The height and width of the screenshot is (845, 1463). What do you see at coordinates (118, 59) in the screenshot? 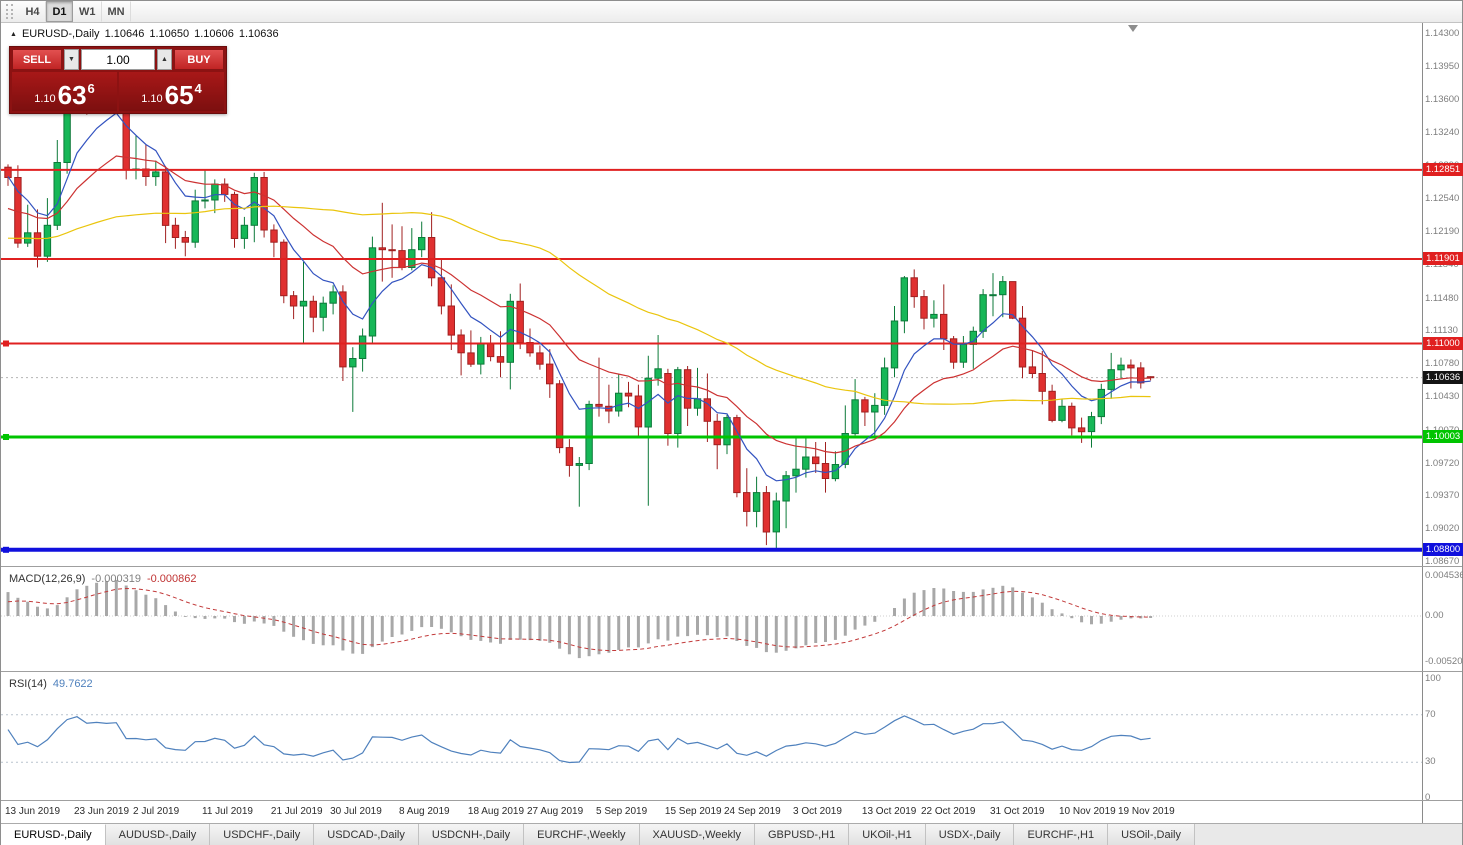
I see `volume-input` at bounding box center [118, 59].